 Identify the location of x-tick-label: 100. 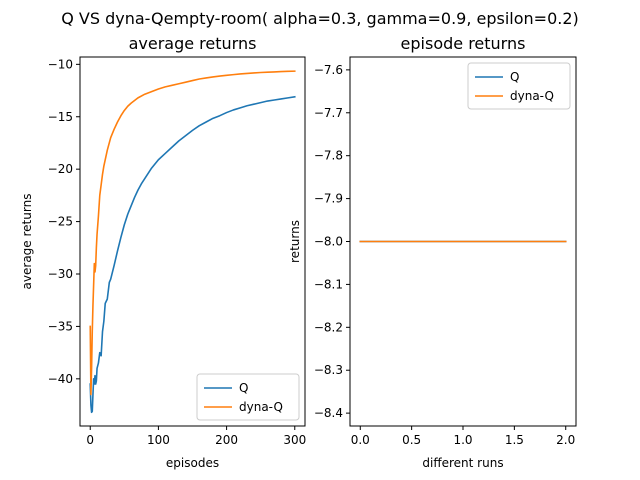
(158, 440).